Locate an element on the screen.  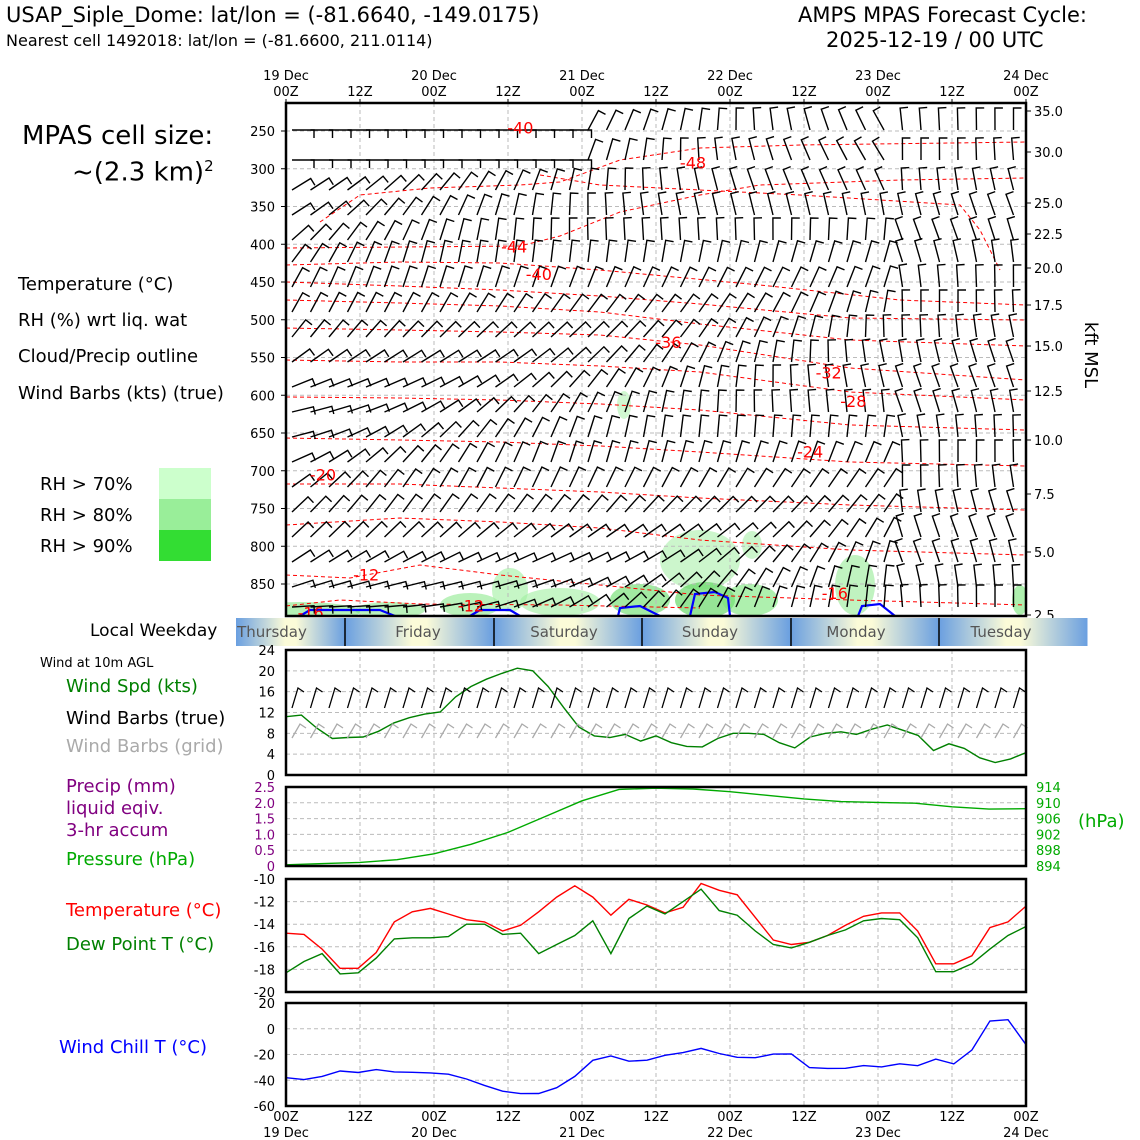
isotherm-label: -16 is located at coordinates (835, 593).